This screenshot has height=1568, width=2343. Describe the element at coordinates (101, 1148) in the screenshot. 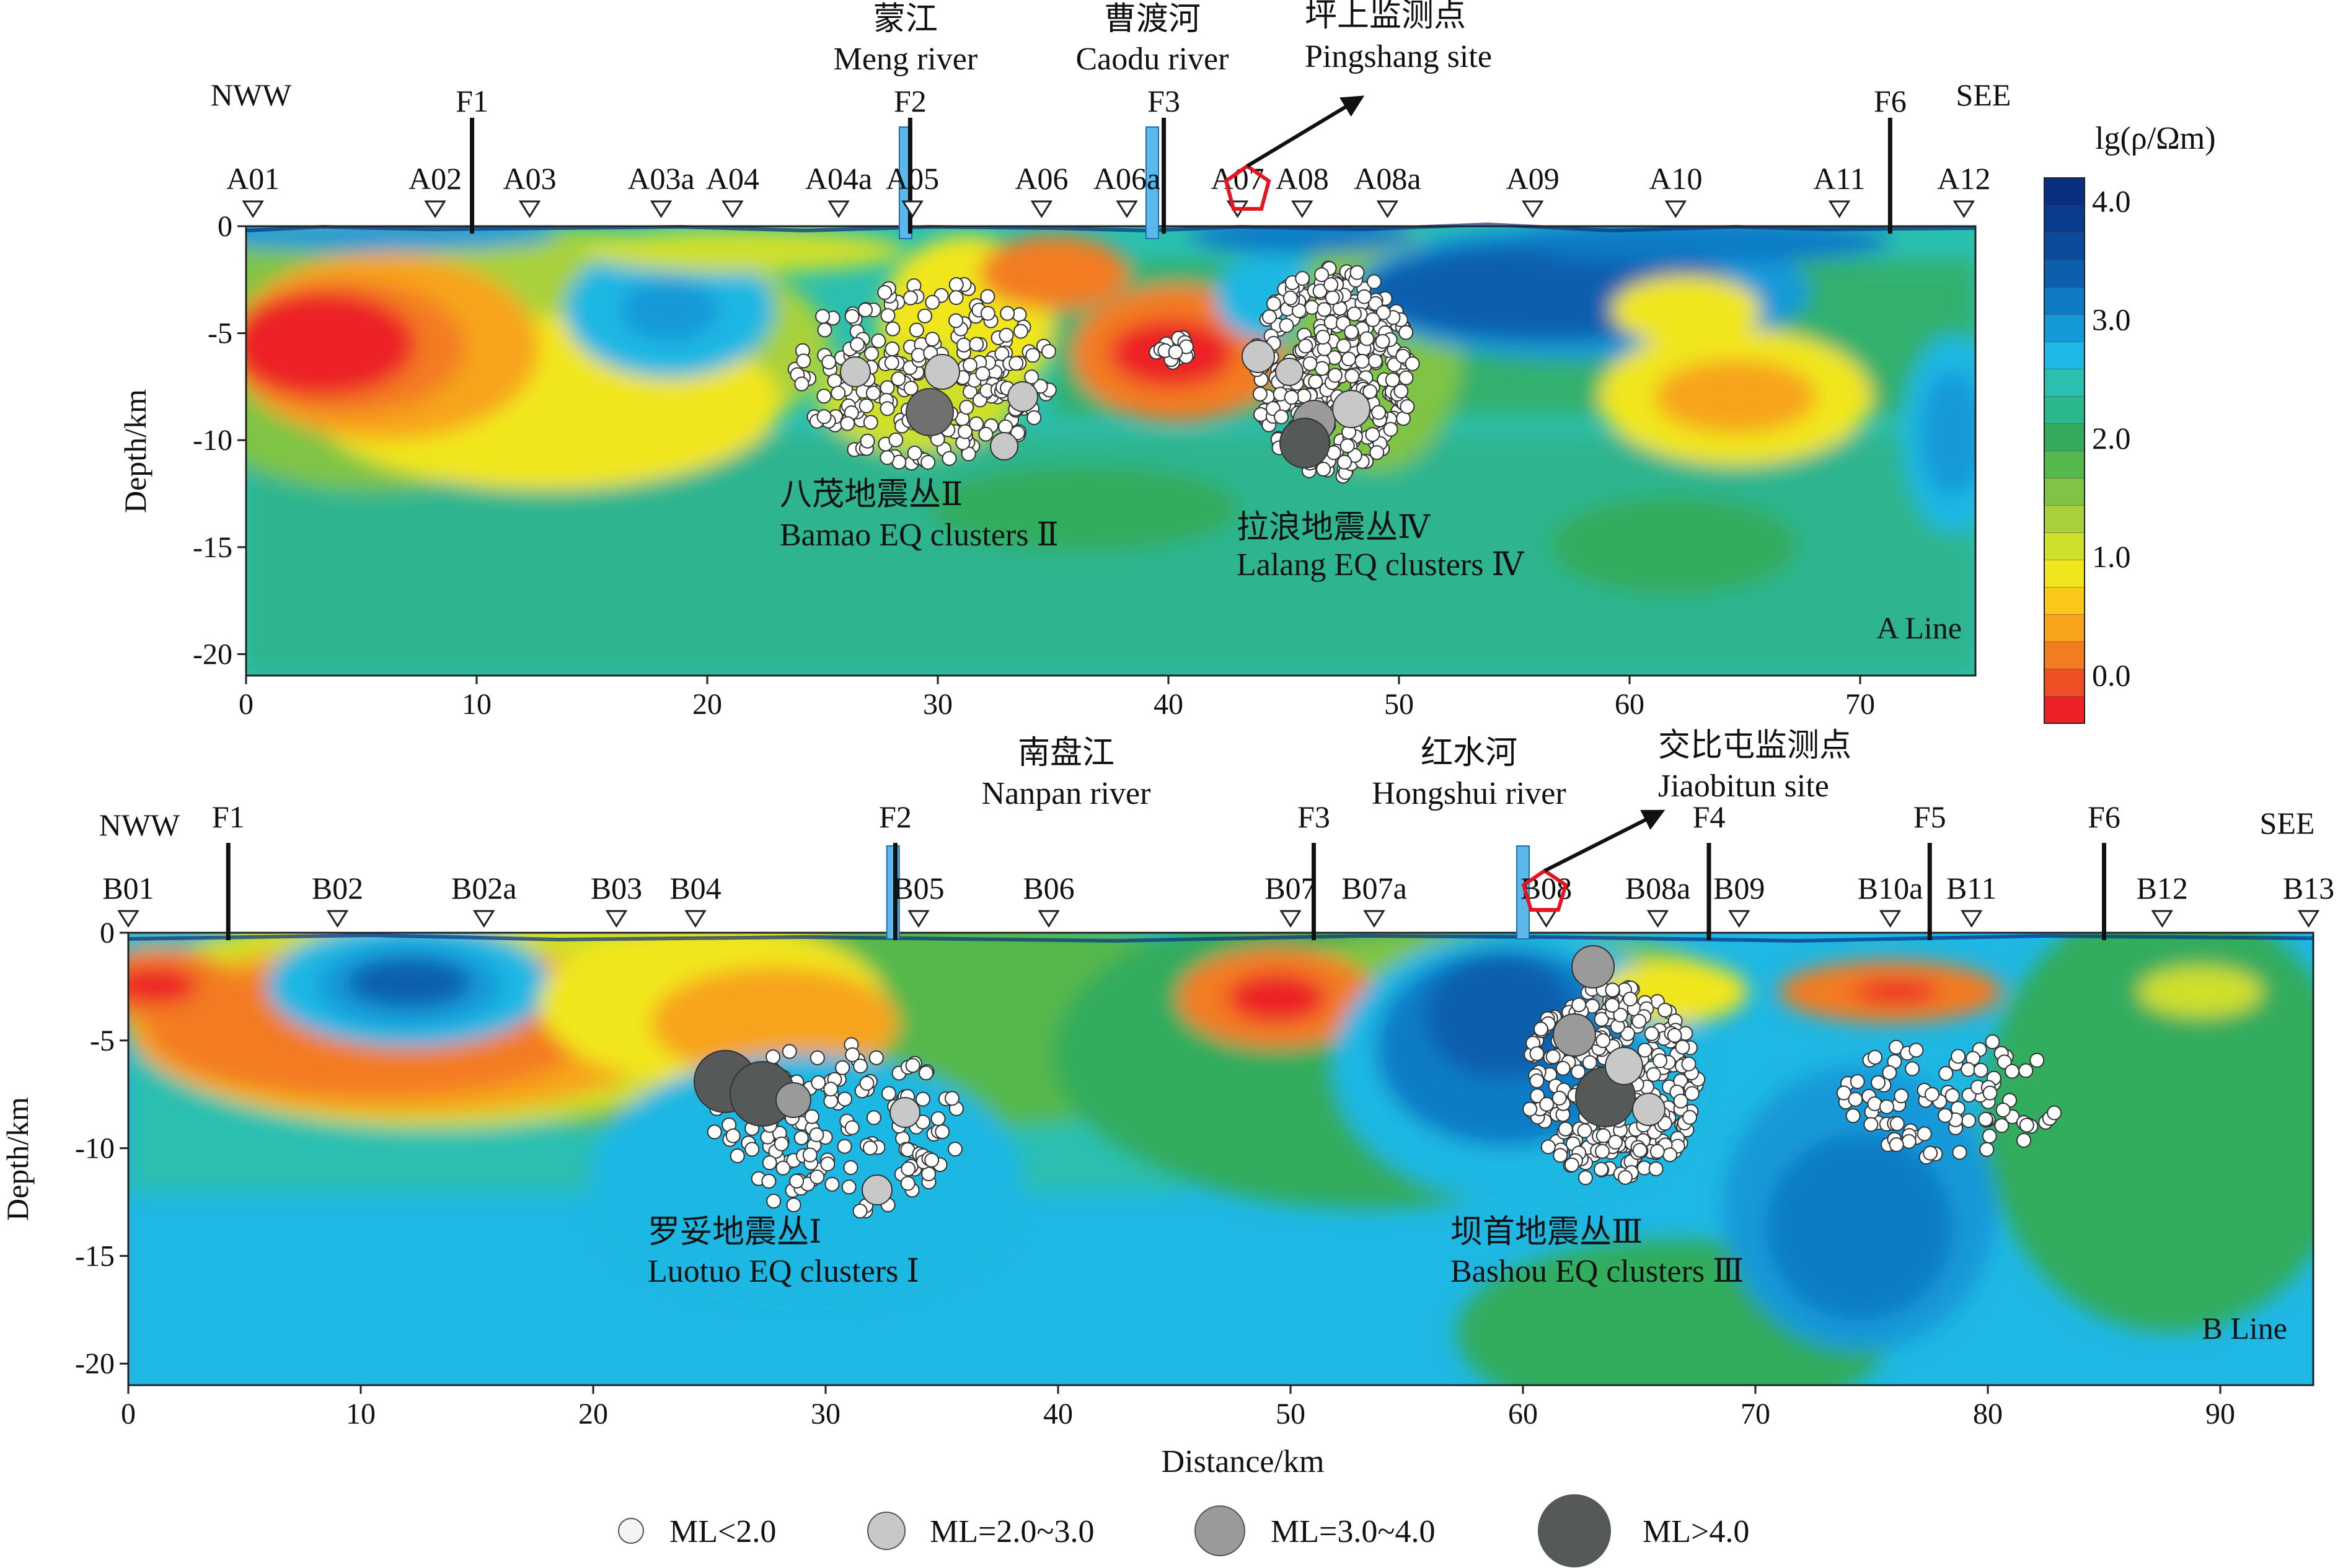

I see `panel-b-y-ticks: 0 -5 -10 -15 -20` at that location.